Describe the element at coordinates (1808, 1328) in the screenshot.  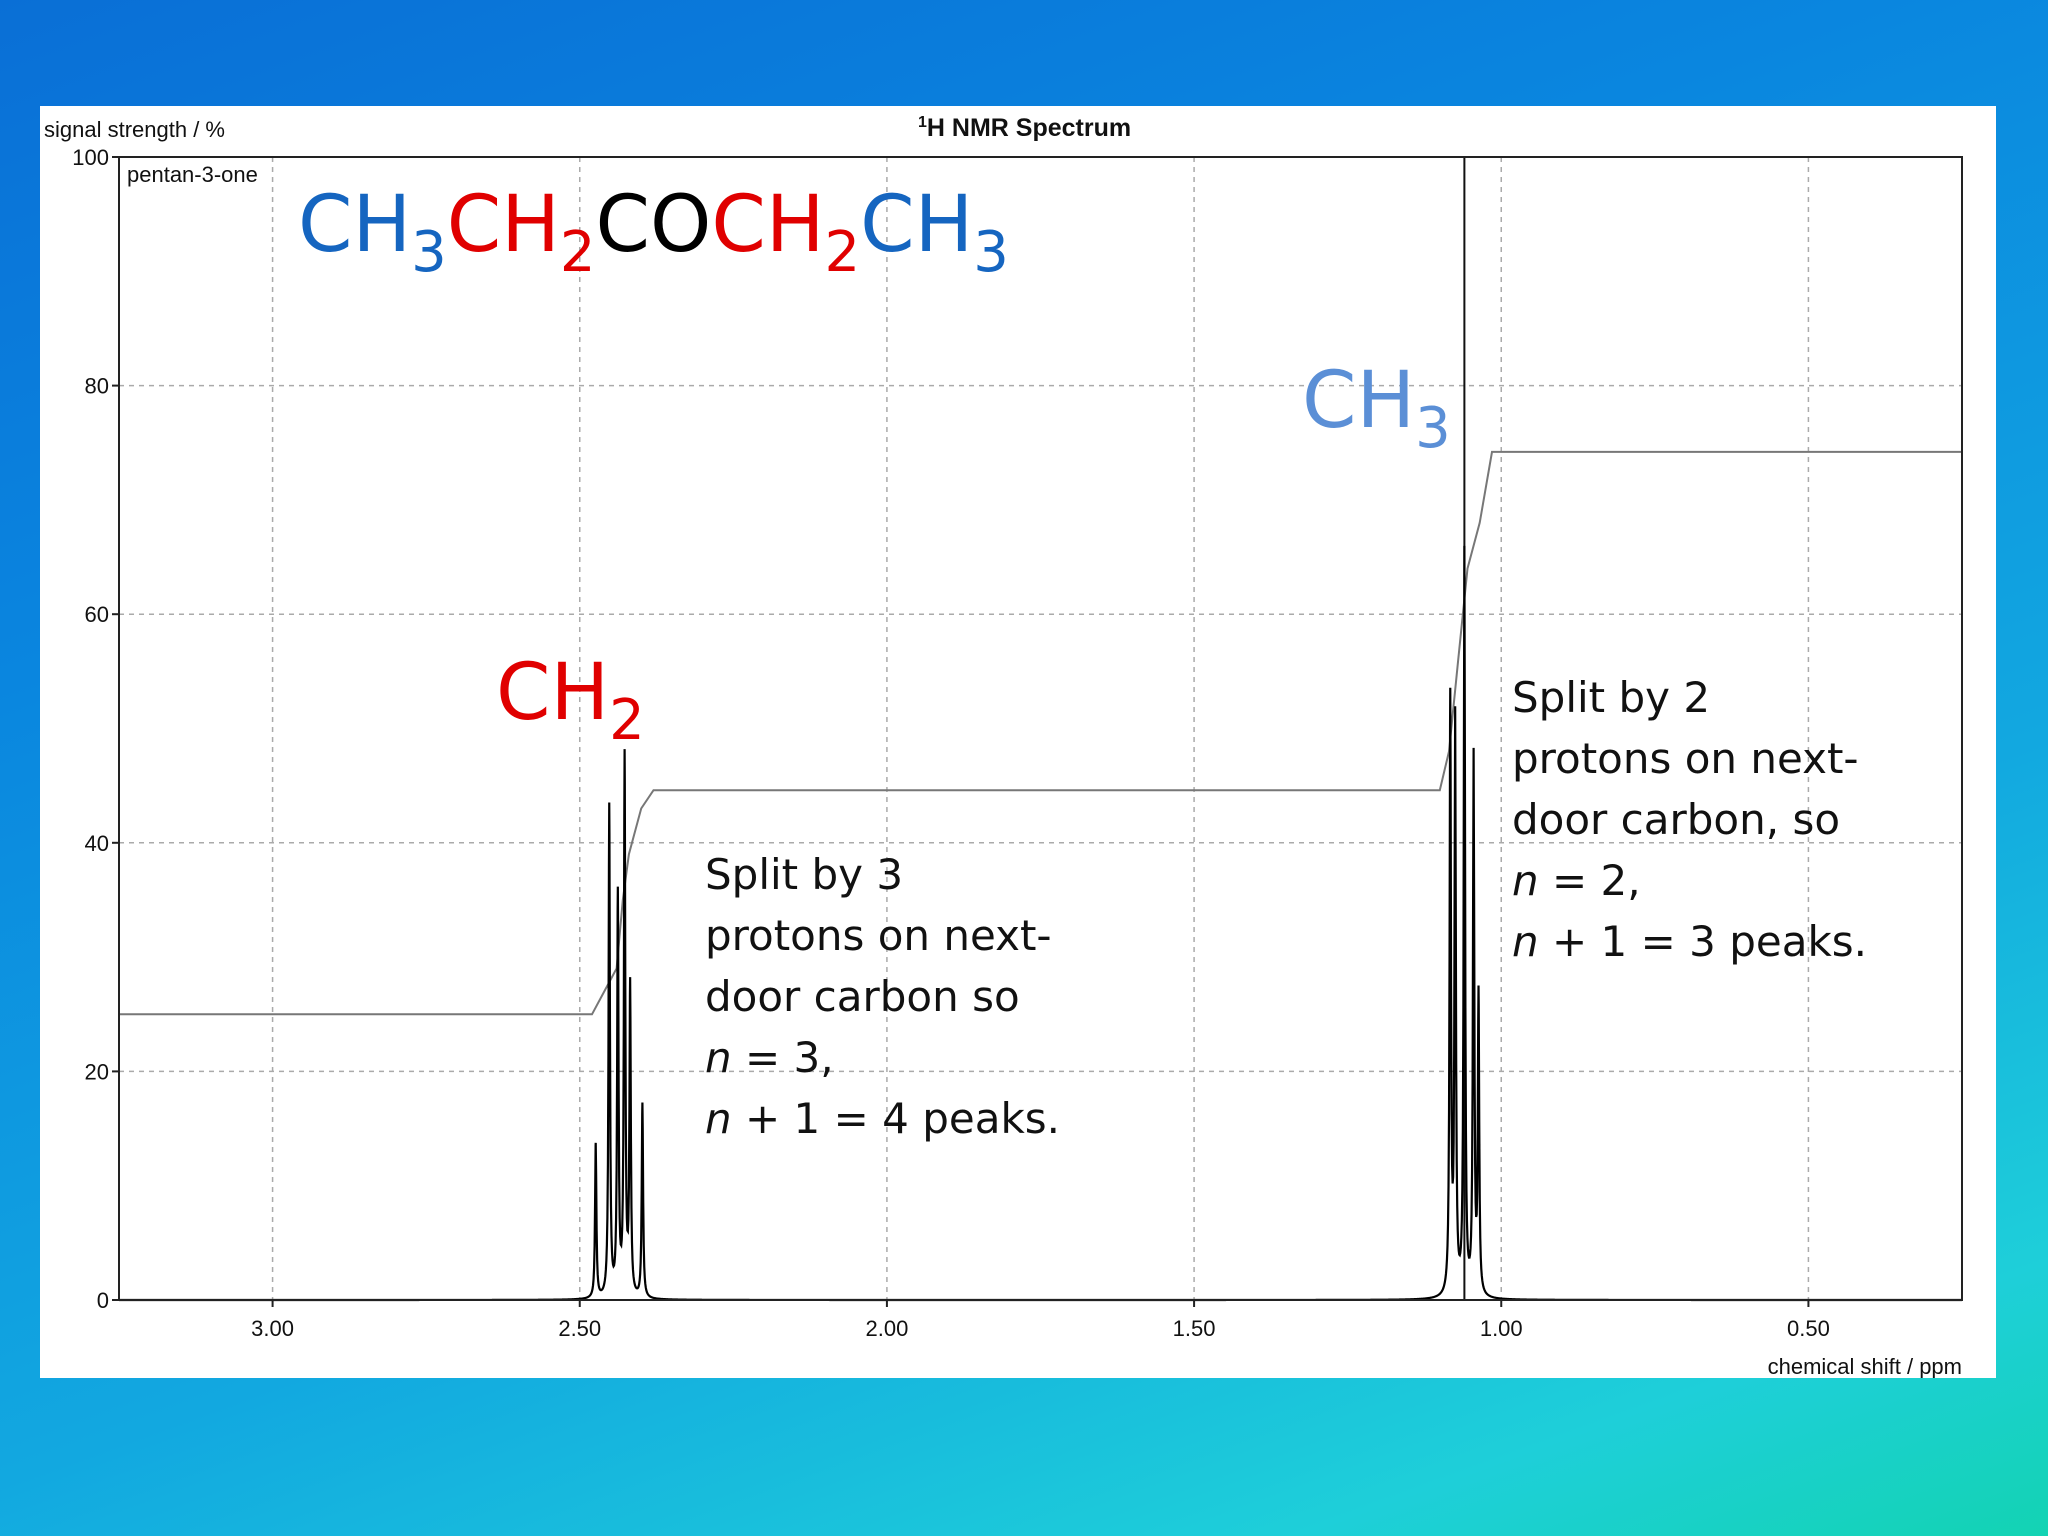
I see `x-tick-label: 0.50` at that location.